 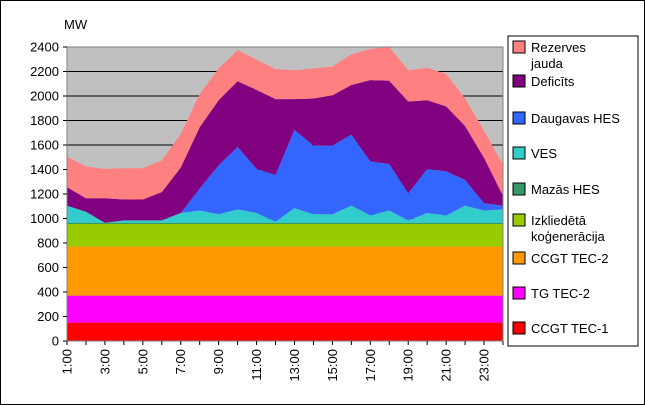 What do you see at coordinates (218, 361) in the screenshot?
I see `x-tick-label: 9:00` at bounding box center [218, 361].